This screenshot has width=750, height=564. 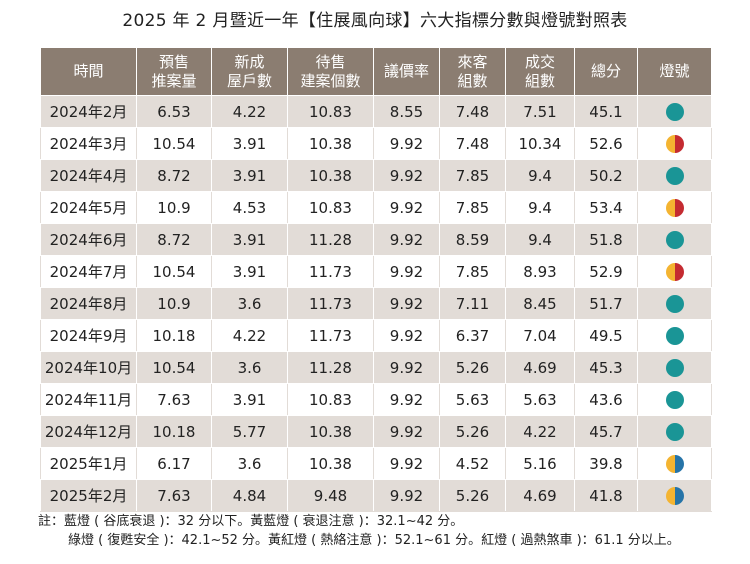 I want to click on cell-deals: 7.51, so click(x=540, y=111).